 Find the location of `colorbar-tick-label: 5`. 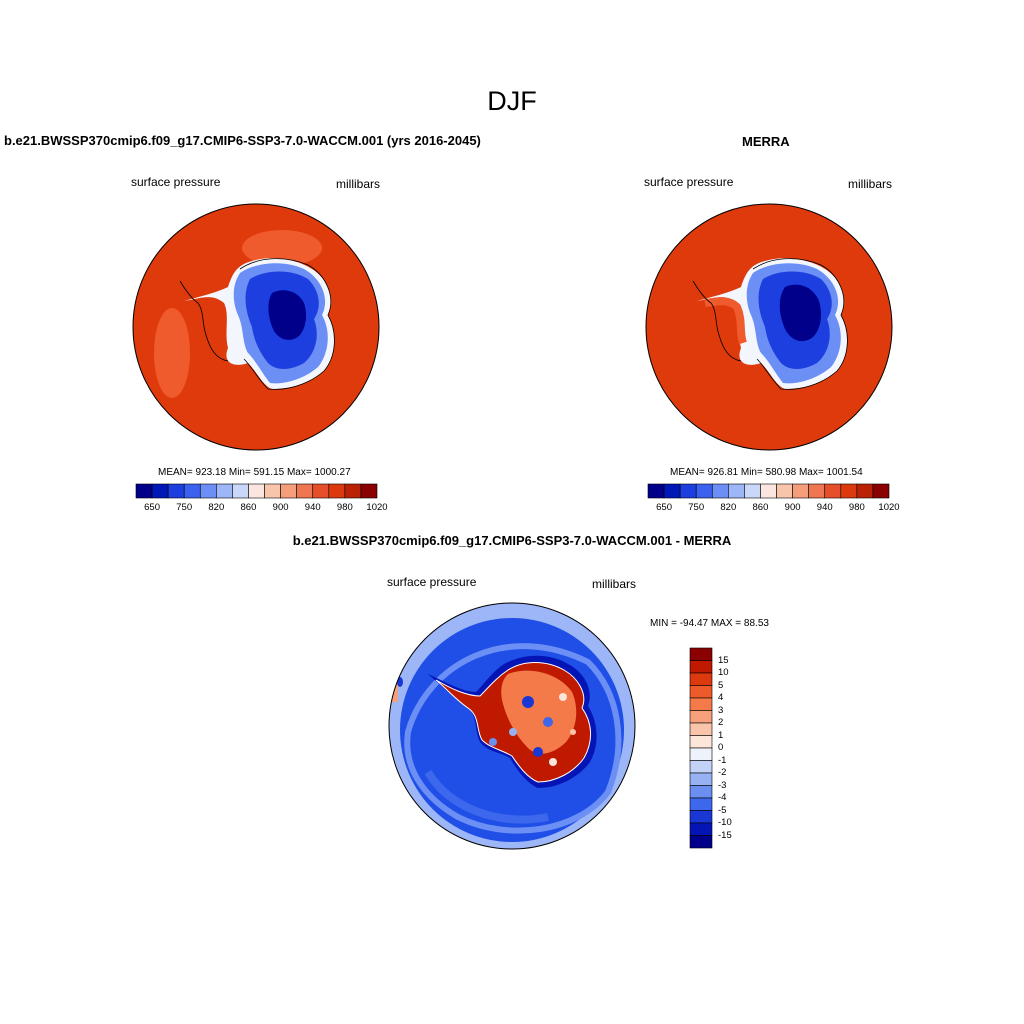

colorbar-tick-label: 5 is located at coordinates (721, 685).